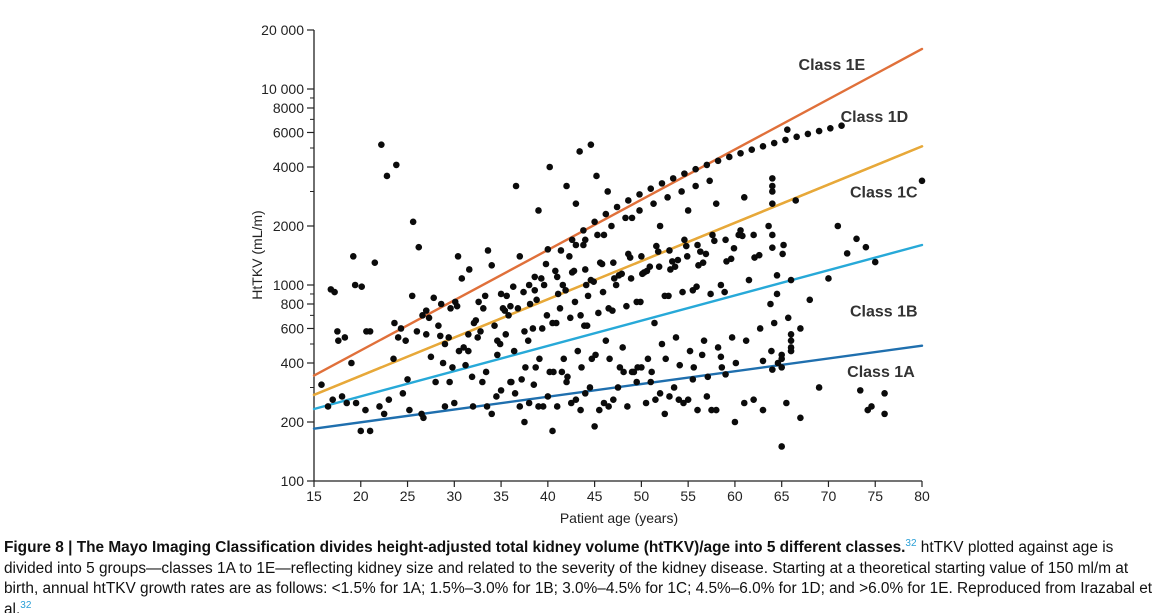  Describe the element at coordinates (782, 496) in the screenshot. I see `x-tick-label: 65` at that location.